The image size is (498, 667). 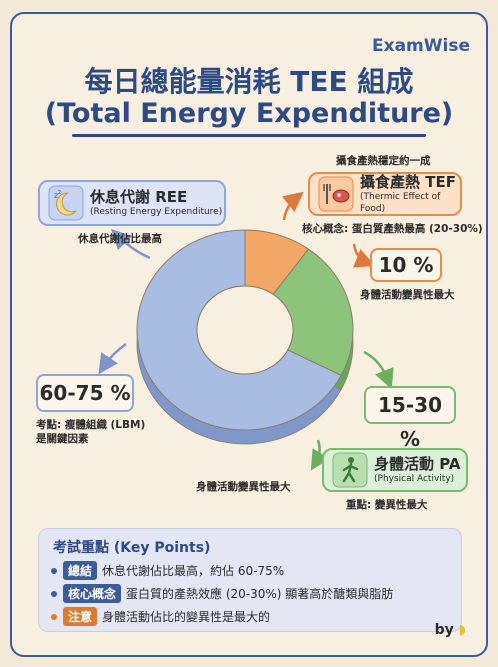 I want to click on ree-label: 休息代謝 REE, so click(x=139, y=196).